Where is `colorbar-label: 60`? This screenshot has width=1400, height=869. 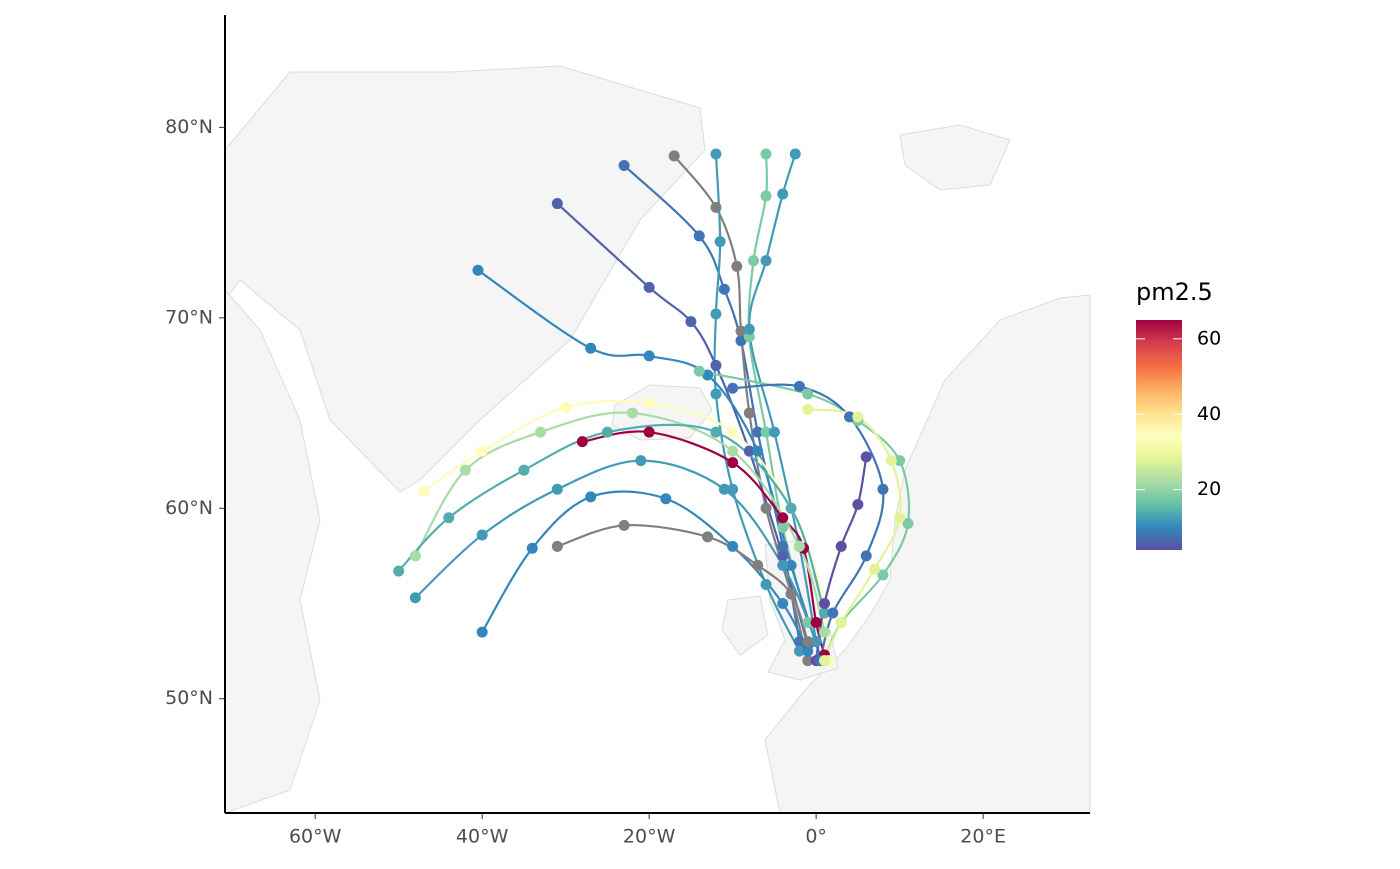
colorbar-label: 60 is located at coordinates (1209, 338).